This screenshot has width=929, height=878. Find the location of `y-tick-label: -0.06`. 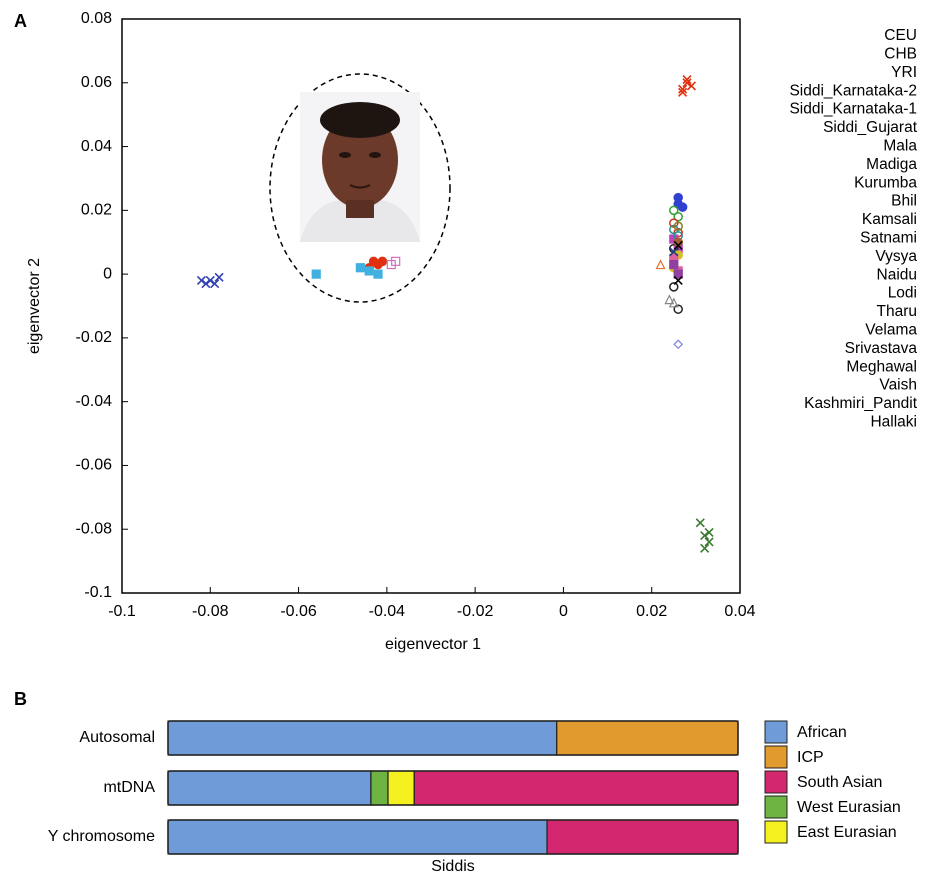

y-tick-label: -0.06 is located at coordinates (94, 465).